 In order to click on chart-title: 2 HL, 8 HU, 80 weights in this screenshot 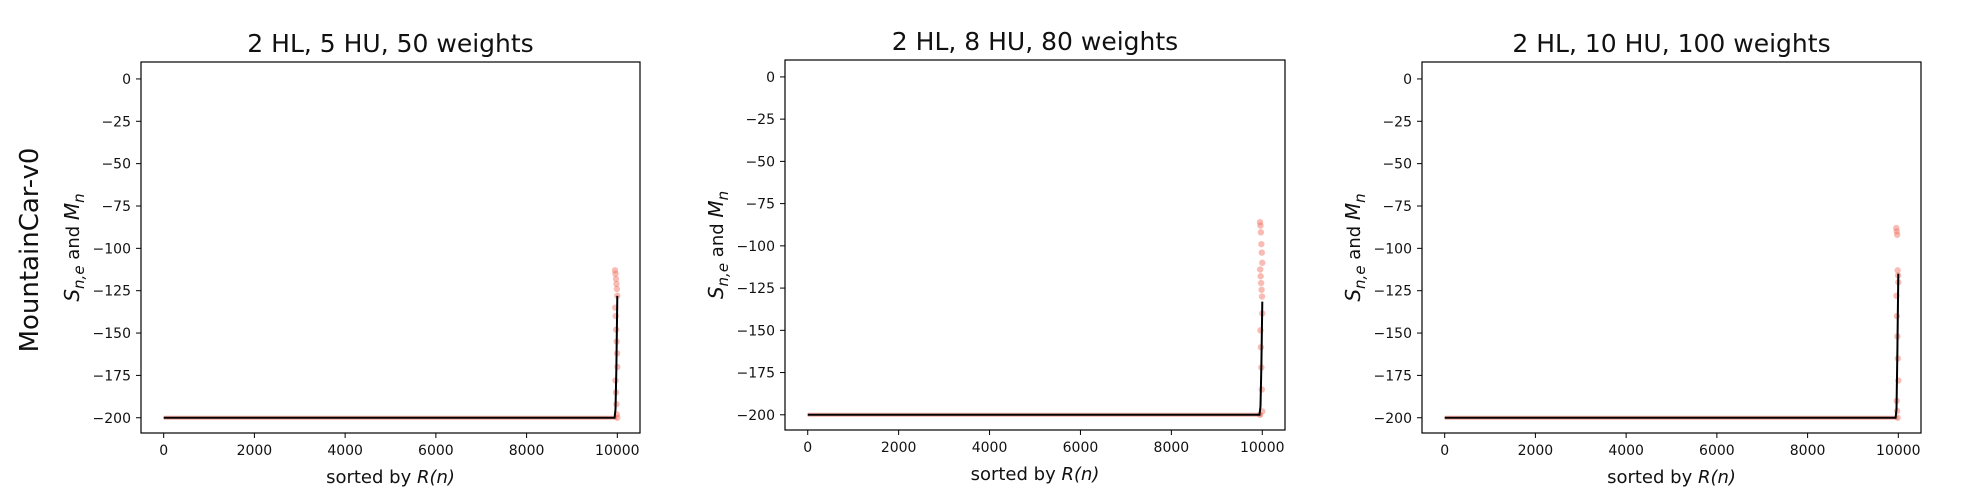, I will do `click(1035, 41)`.